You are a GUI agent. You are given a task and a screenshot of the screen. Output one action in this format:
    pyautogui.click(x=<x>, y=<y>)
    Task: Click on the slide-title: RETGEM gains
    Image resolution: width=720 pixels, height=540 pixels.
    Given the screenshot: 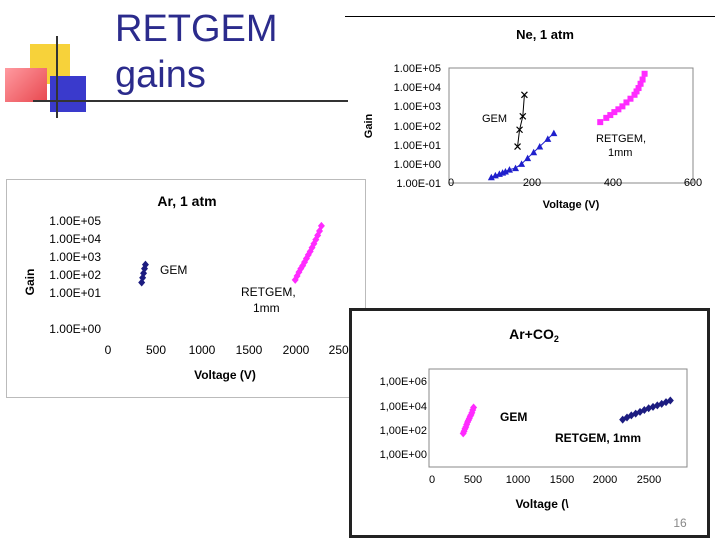 What is the action you would take?
    pyautogui.click(x=230, y=52)
    